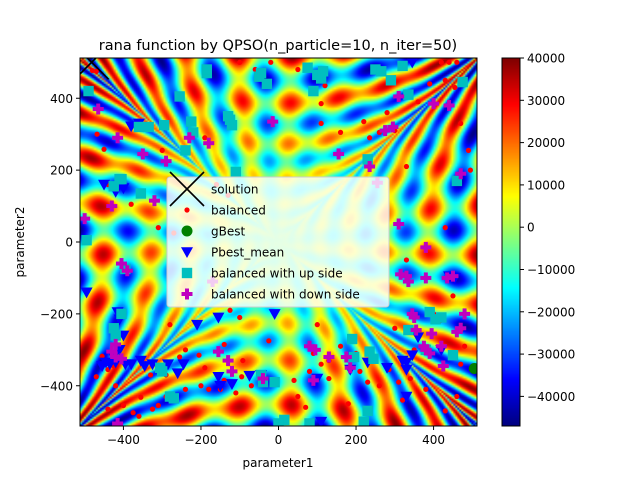 This screenshot has width=640, height=480. Describe the element at coordinates (285, 295) in the screenshot. I see `legend-label: balanced with down side` at that location.